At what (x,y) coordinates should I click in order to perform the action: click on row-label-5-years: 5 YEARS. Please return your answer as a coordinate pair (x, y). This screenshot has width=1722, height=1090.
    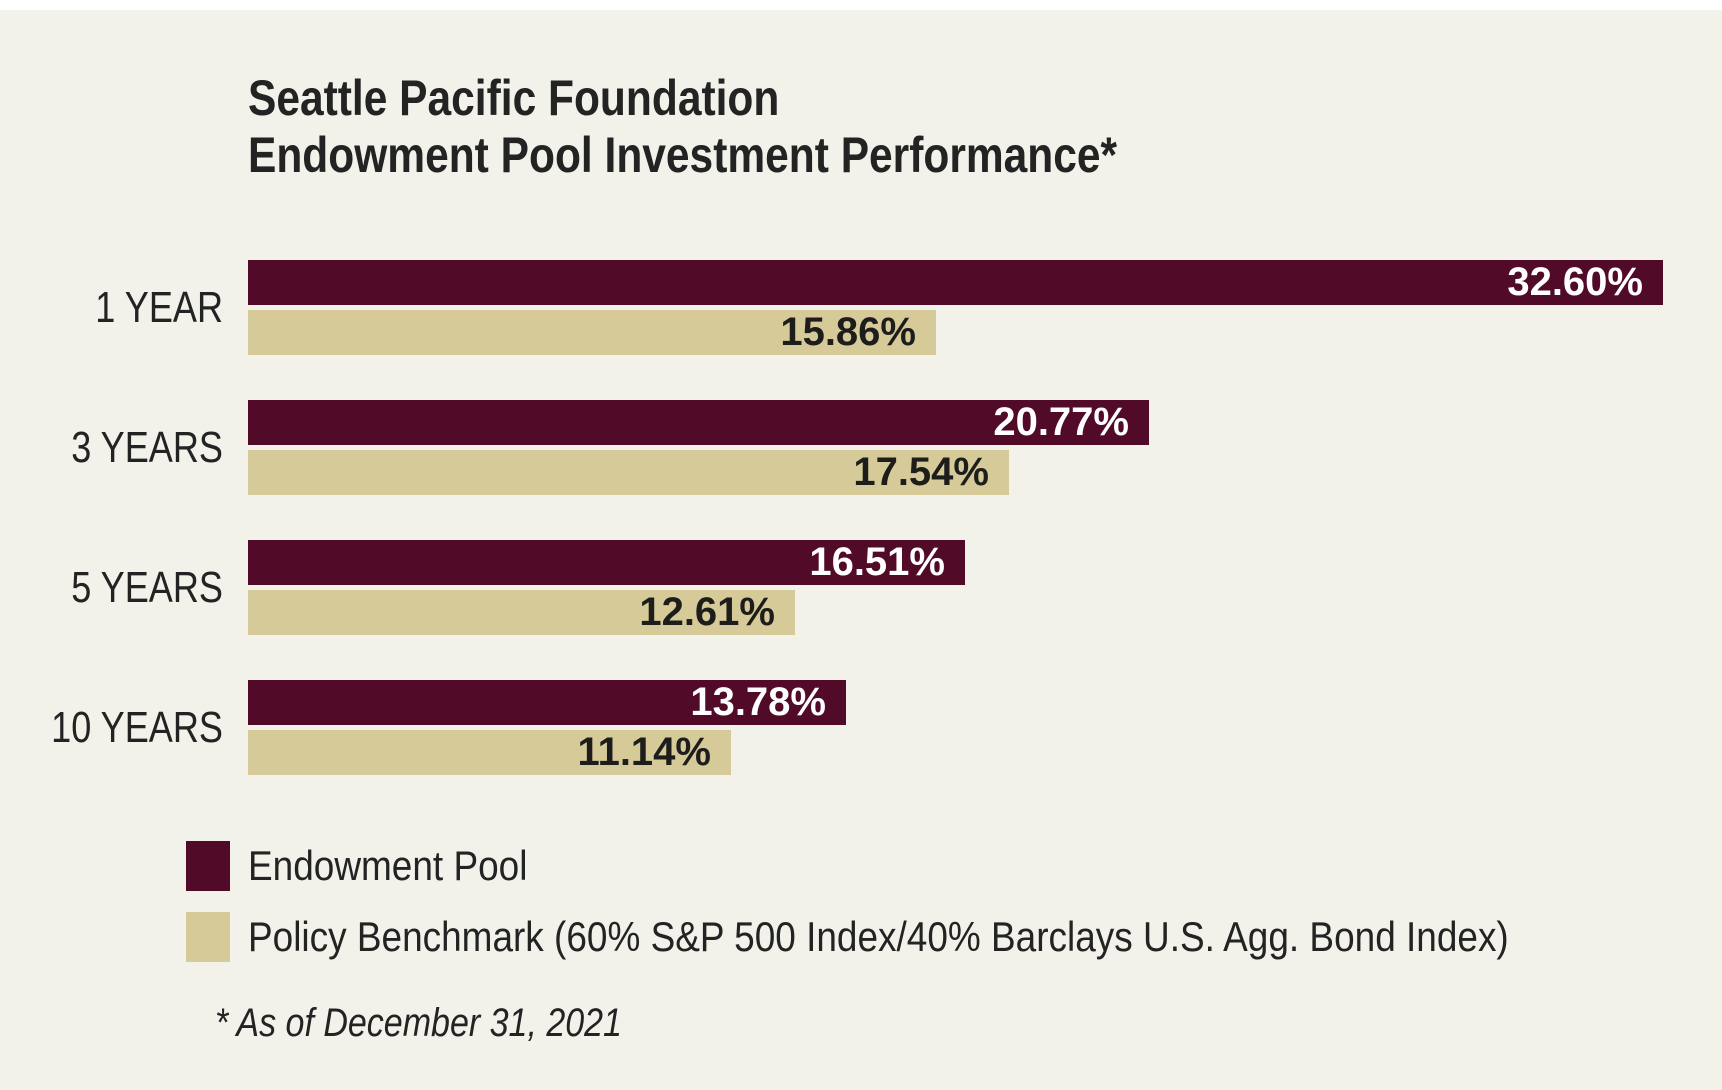
    Looking at the image, I should click on (147, 587).